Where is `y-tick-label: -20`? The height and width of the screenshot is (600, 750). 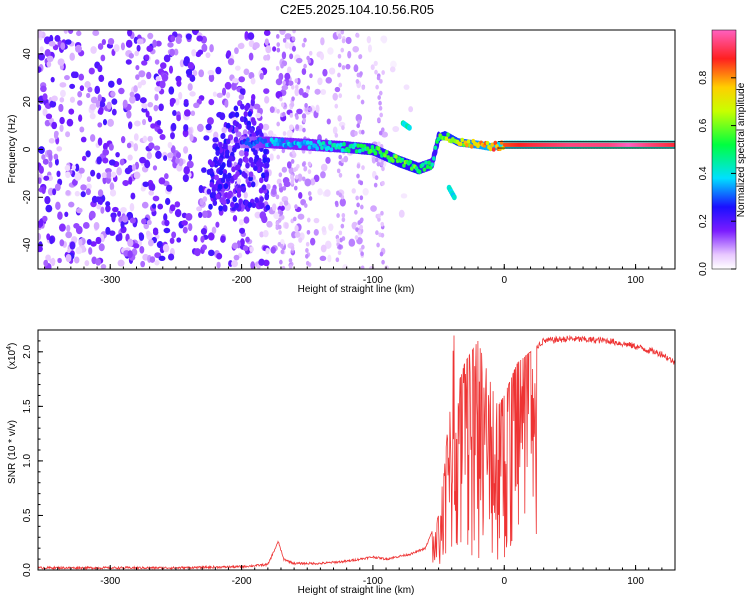 y-tick-label: -20 is located at coordinates (27, 197).